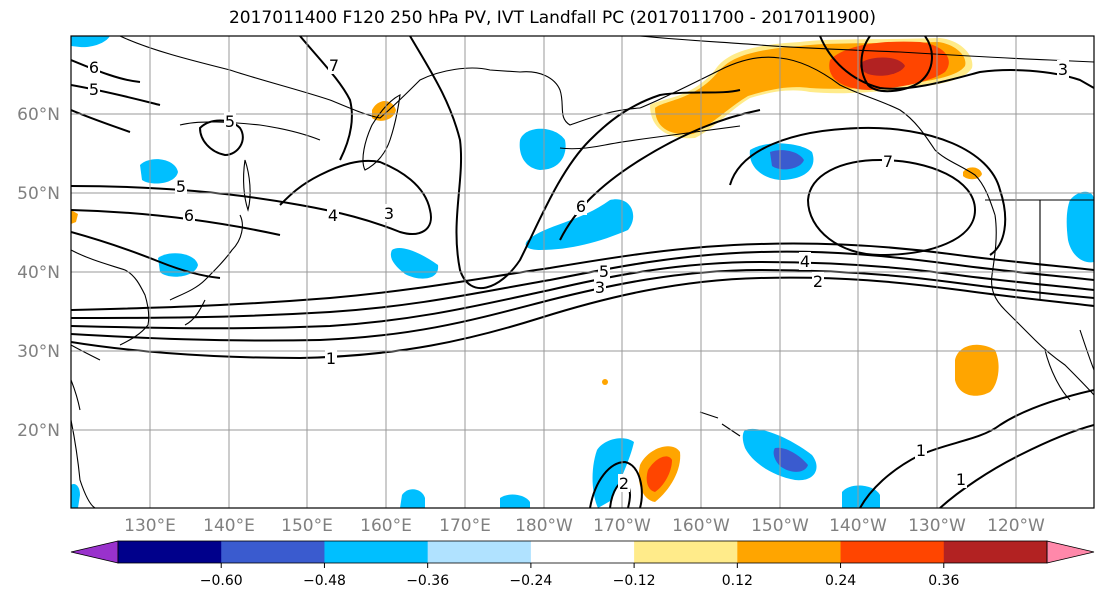 This screenshot has width=1105, height=601. I want to click on contour-label: 7, so click(888, 161).